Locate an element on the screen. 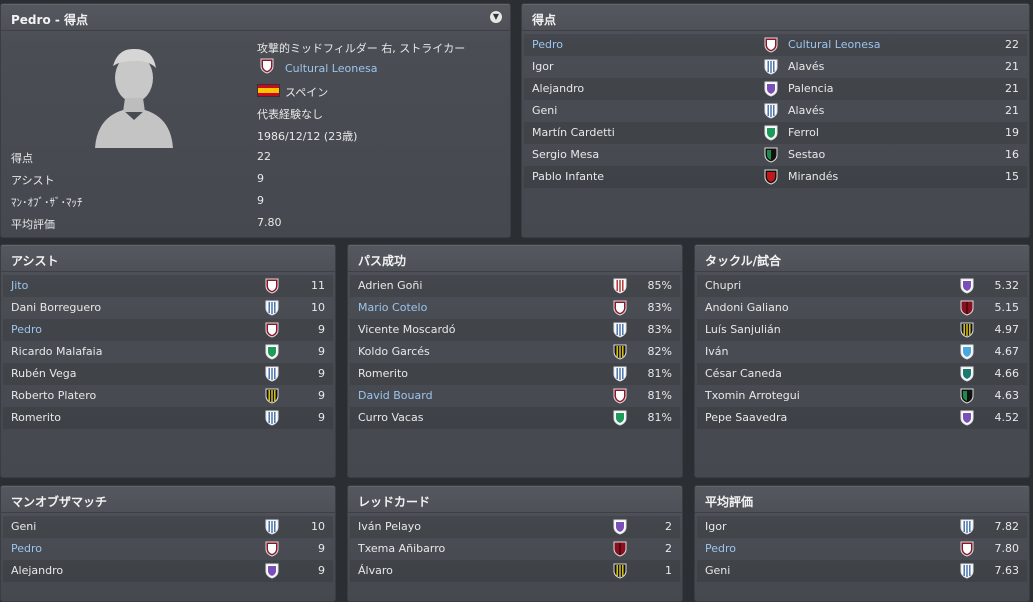  table-row: Andoni Galiano 5.15 is located at coordinates (862, 308).